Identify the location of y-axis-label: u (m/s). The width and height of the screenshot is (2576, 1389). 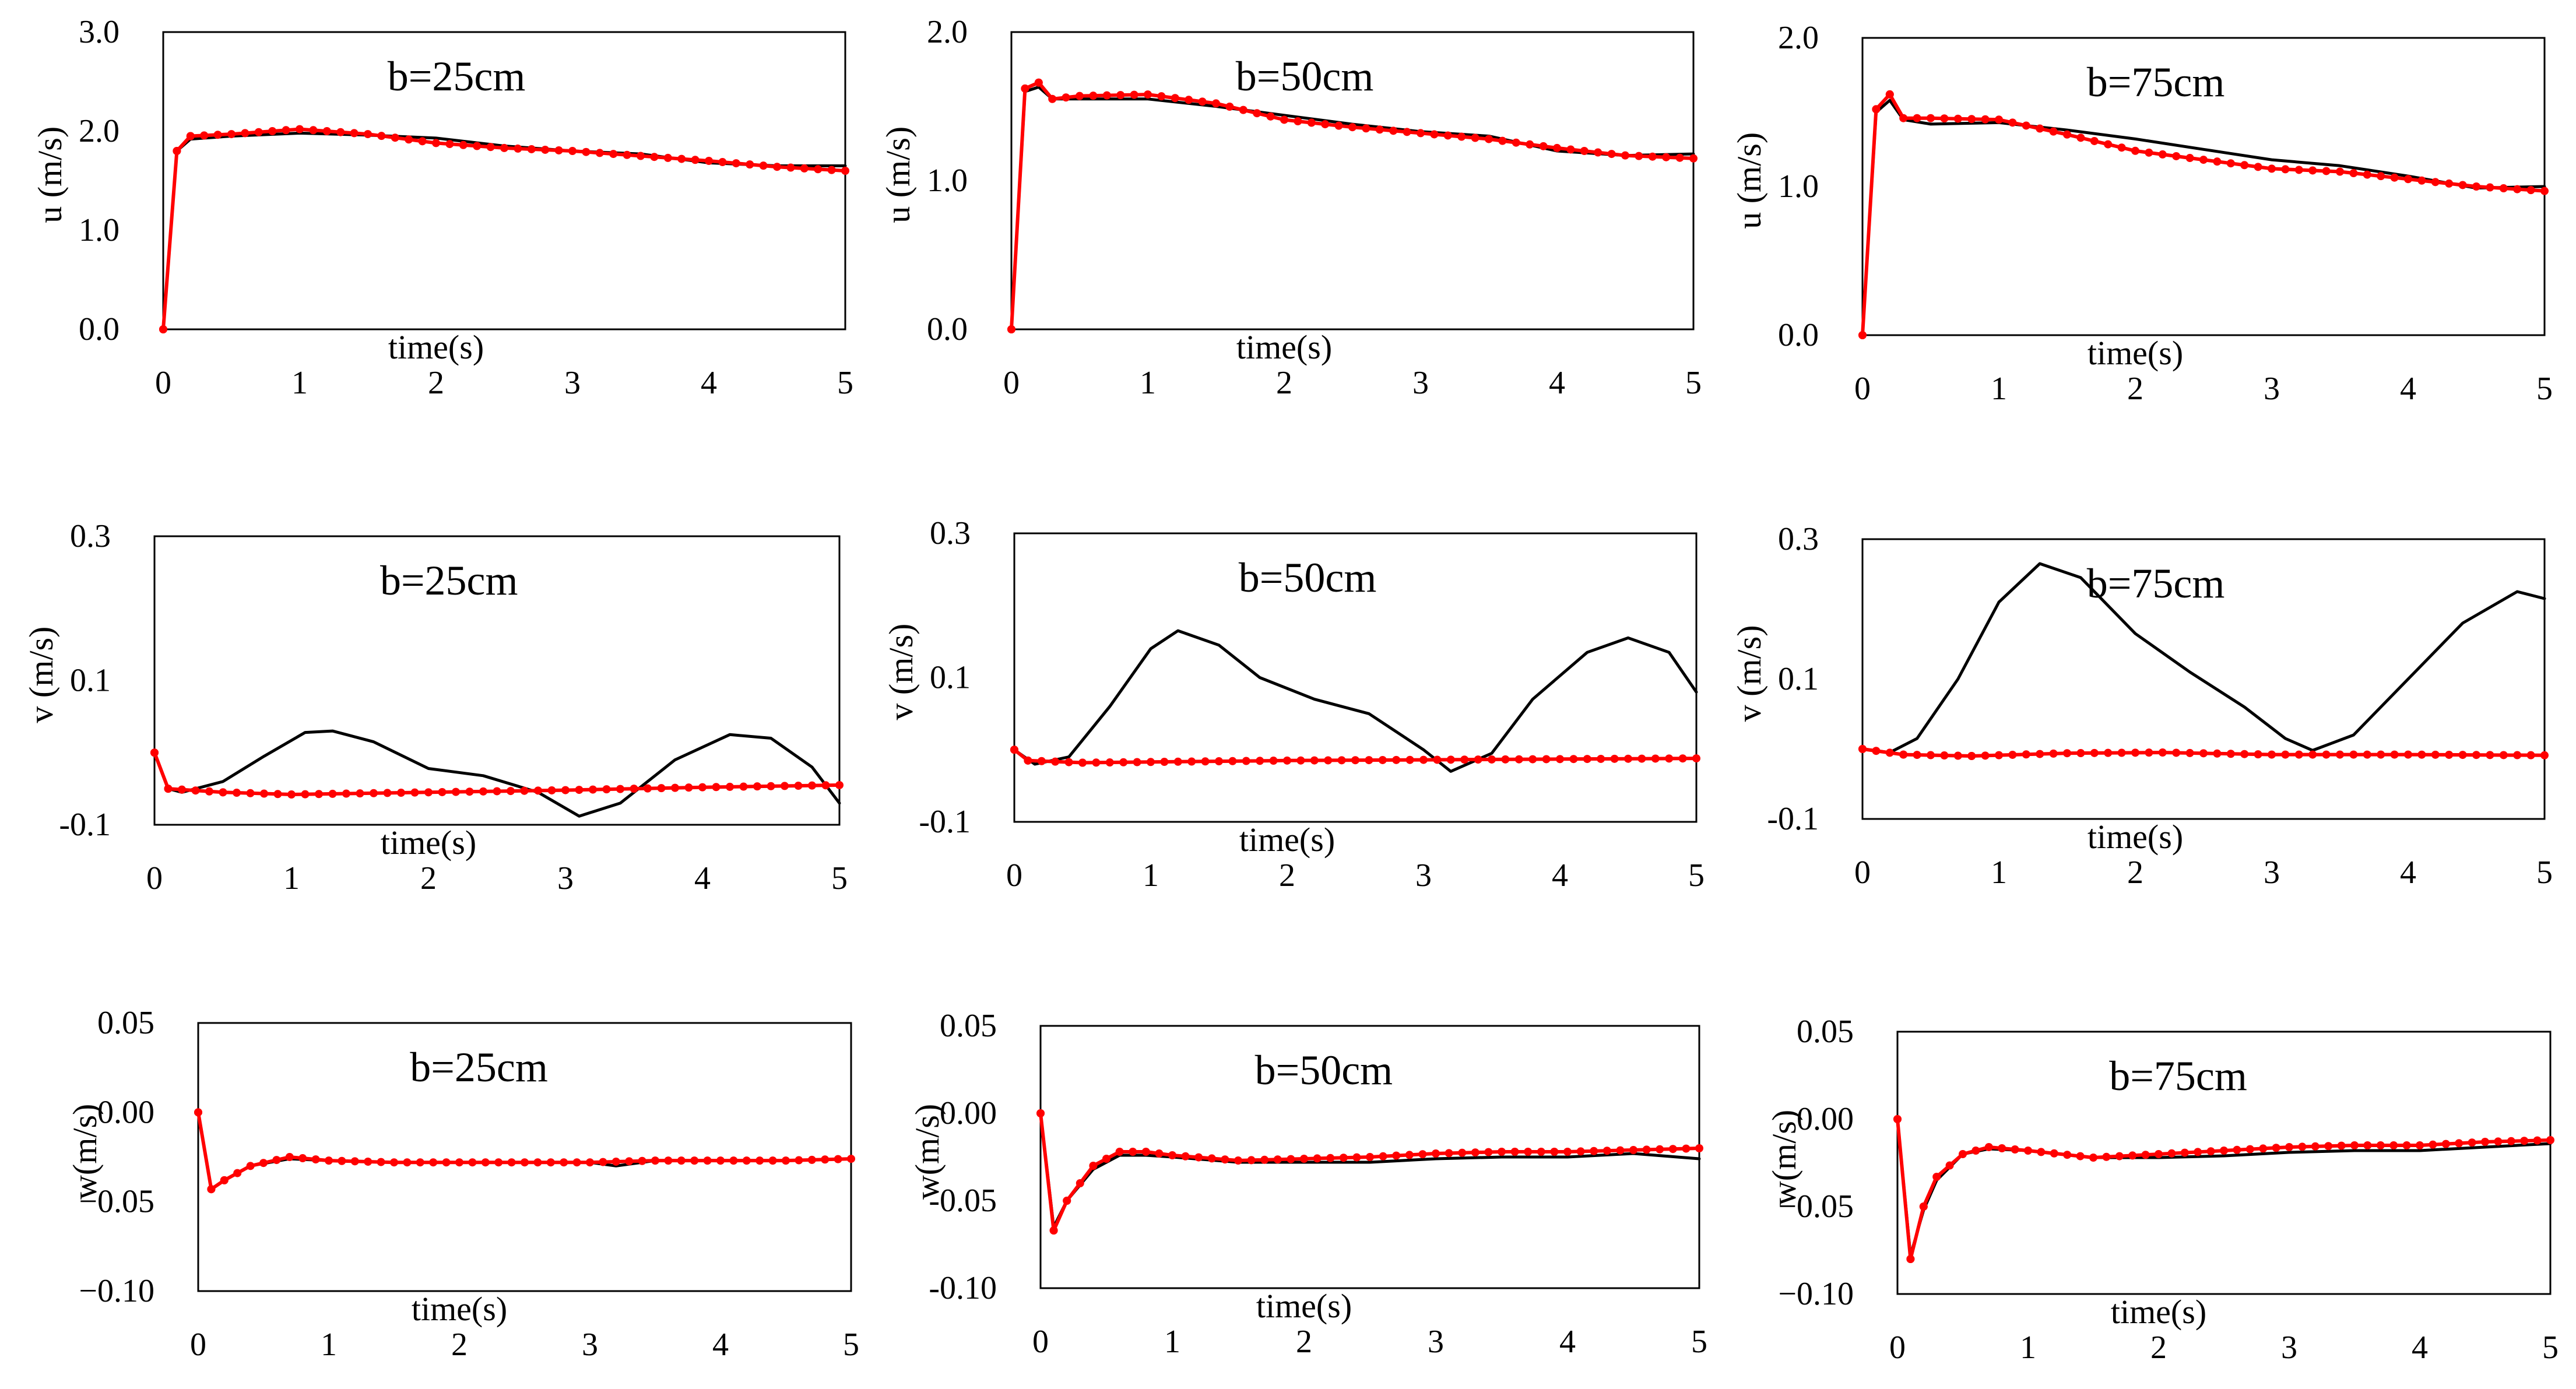
(898, 174).